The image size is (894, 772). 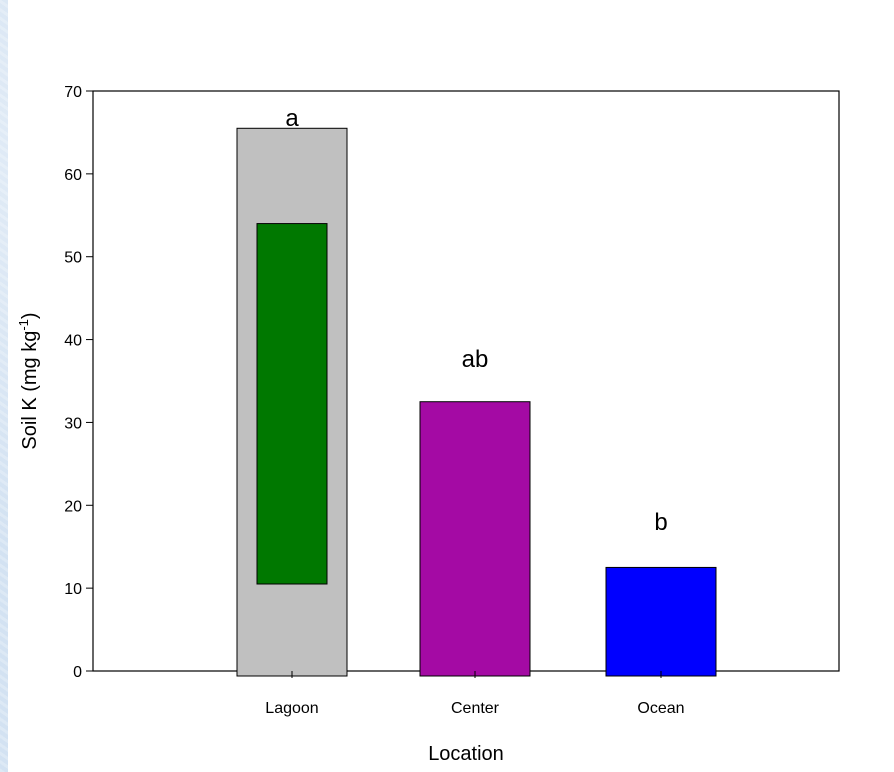 I want to click on y-tick-label: 30, so click(x=73, y=423).